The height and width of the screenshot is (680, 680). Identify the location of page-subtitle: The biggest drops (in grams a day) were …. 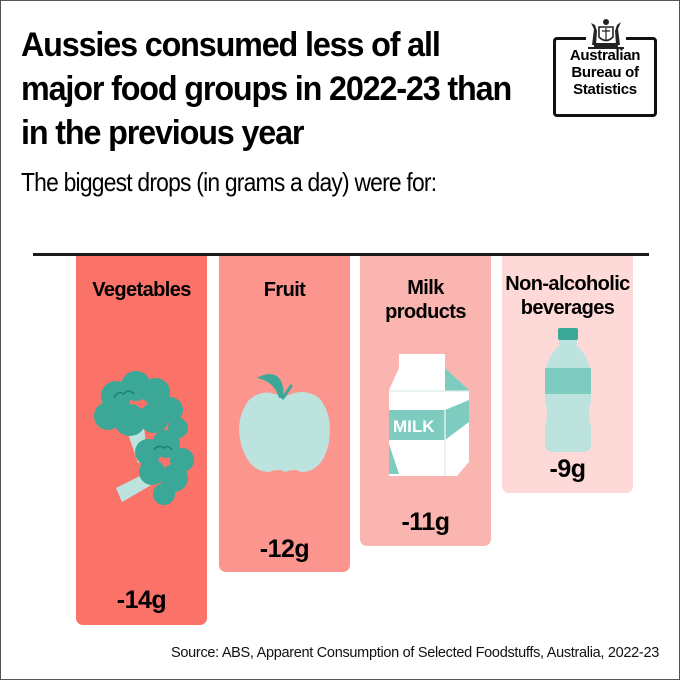
(229, 182).